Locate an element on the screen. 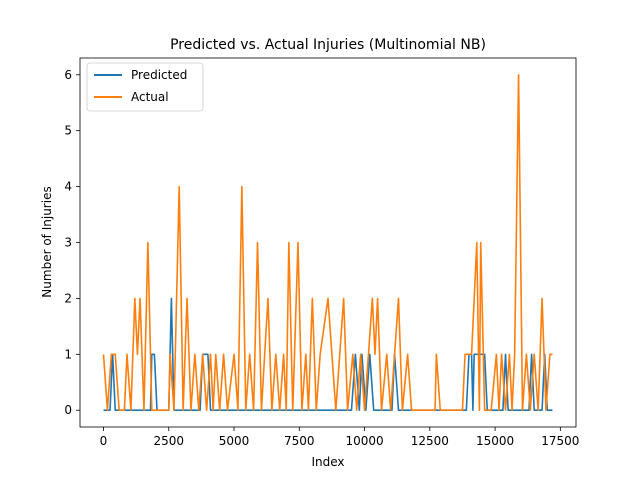  y-tick-label: 4 is located at coordinates (68, 187).